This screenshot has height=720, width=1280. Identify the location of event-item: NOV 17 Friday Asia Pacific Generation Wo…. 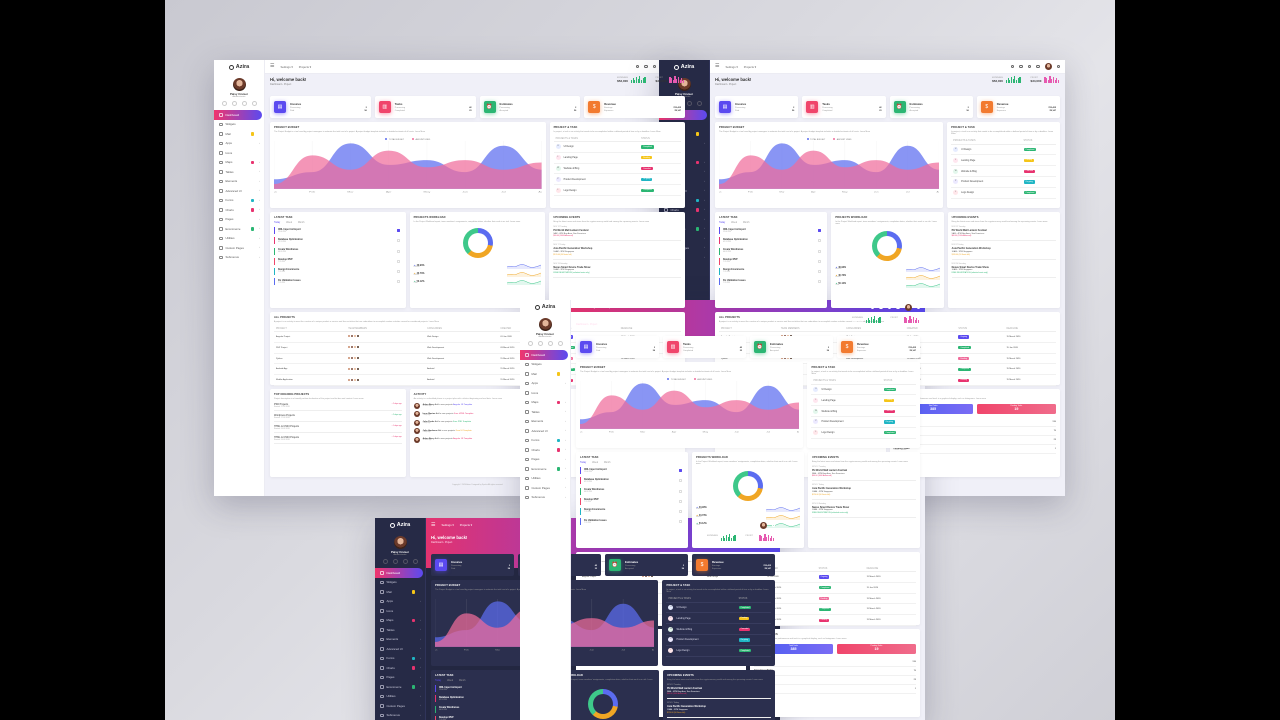
(1003, 250).